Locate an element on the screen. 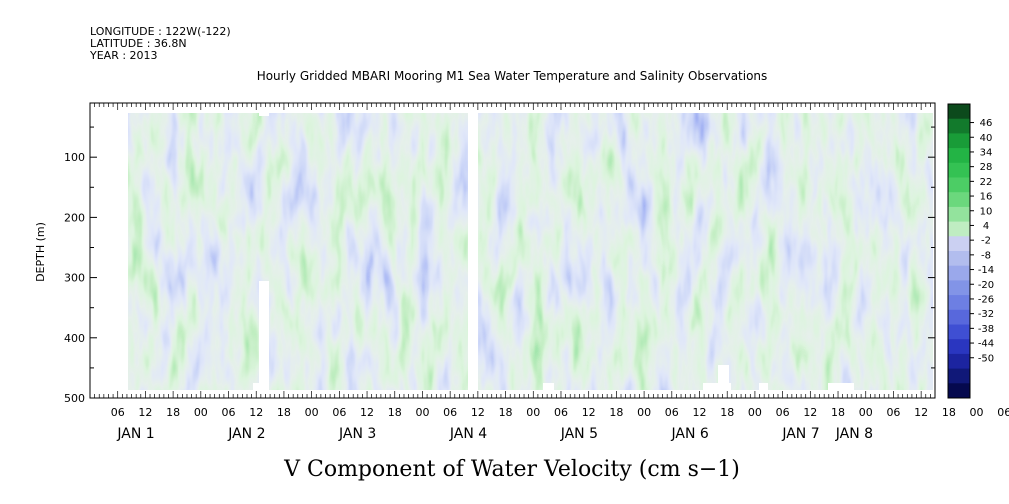 Image resolution: width=1009 pixels, height=504 pixels. colorbar-label: -44 is located at coordinates (986, 344).